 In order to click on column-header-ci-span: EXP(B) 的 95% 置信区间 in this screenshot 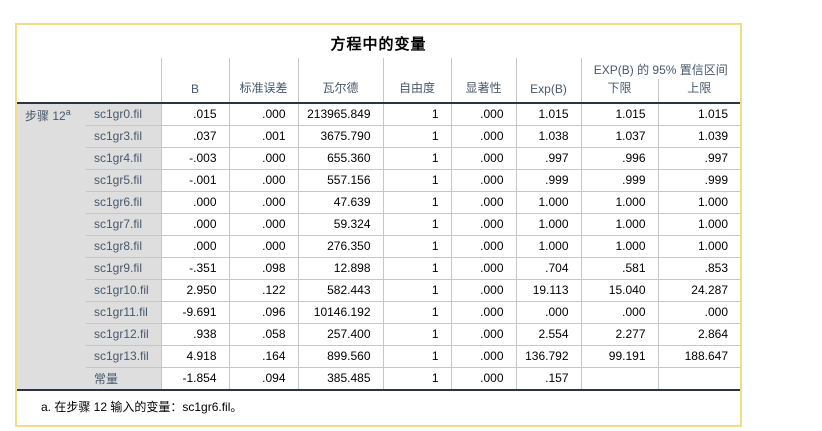, I will do `click(660, 68)`.